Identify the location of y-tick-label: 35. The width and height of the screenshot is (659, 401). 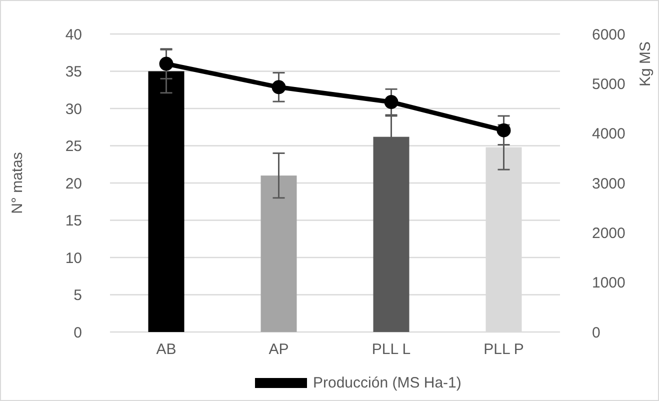
(73, 72).